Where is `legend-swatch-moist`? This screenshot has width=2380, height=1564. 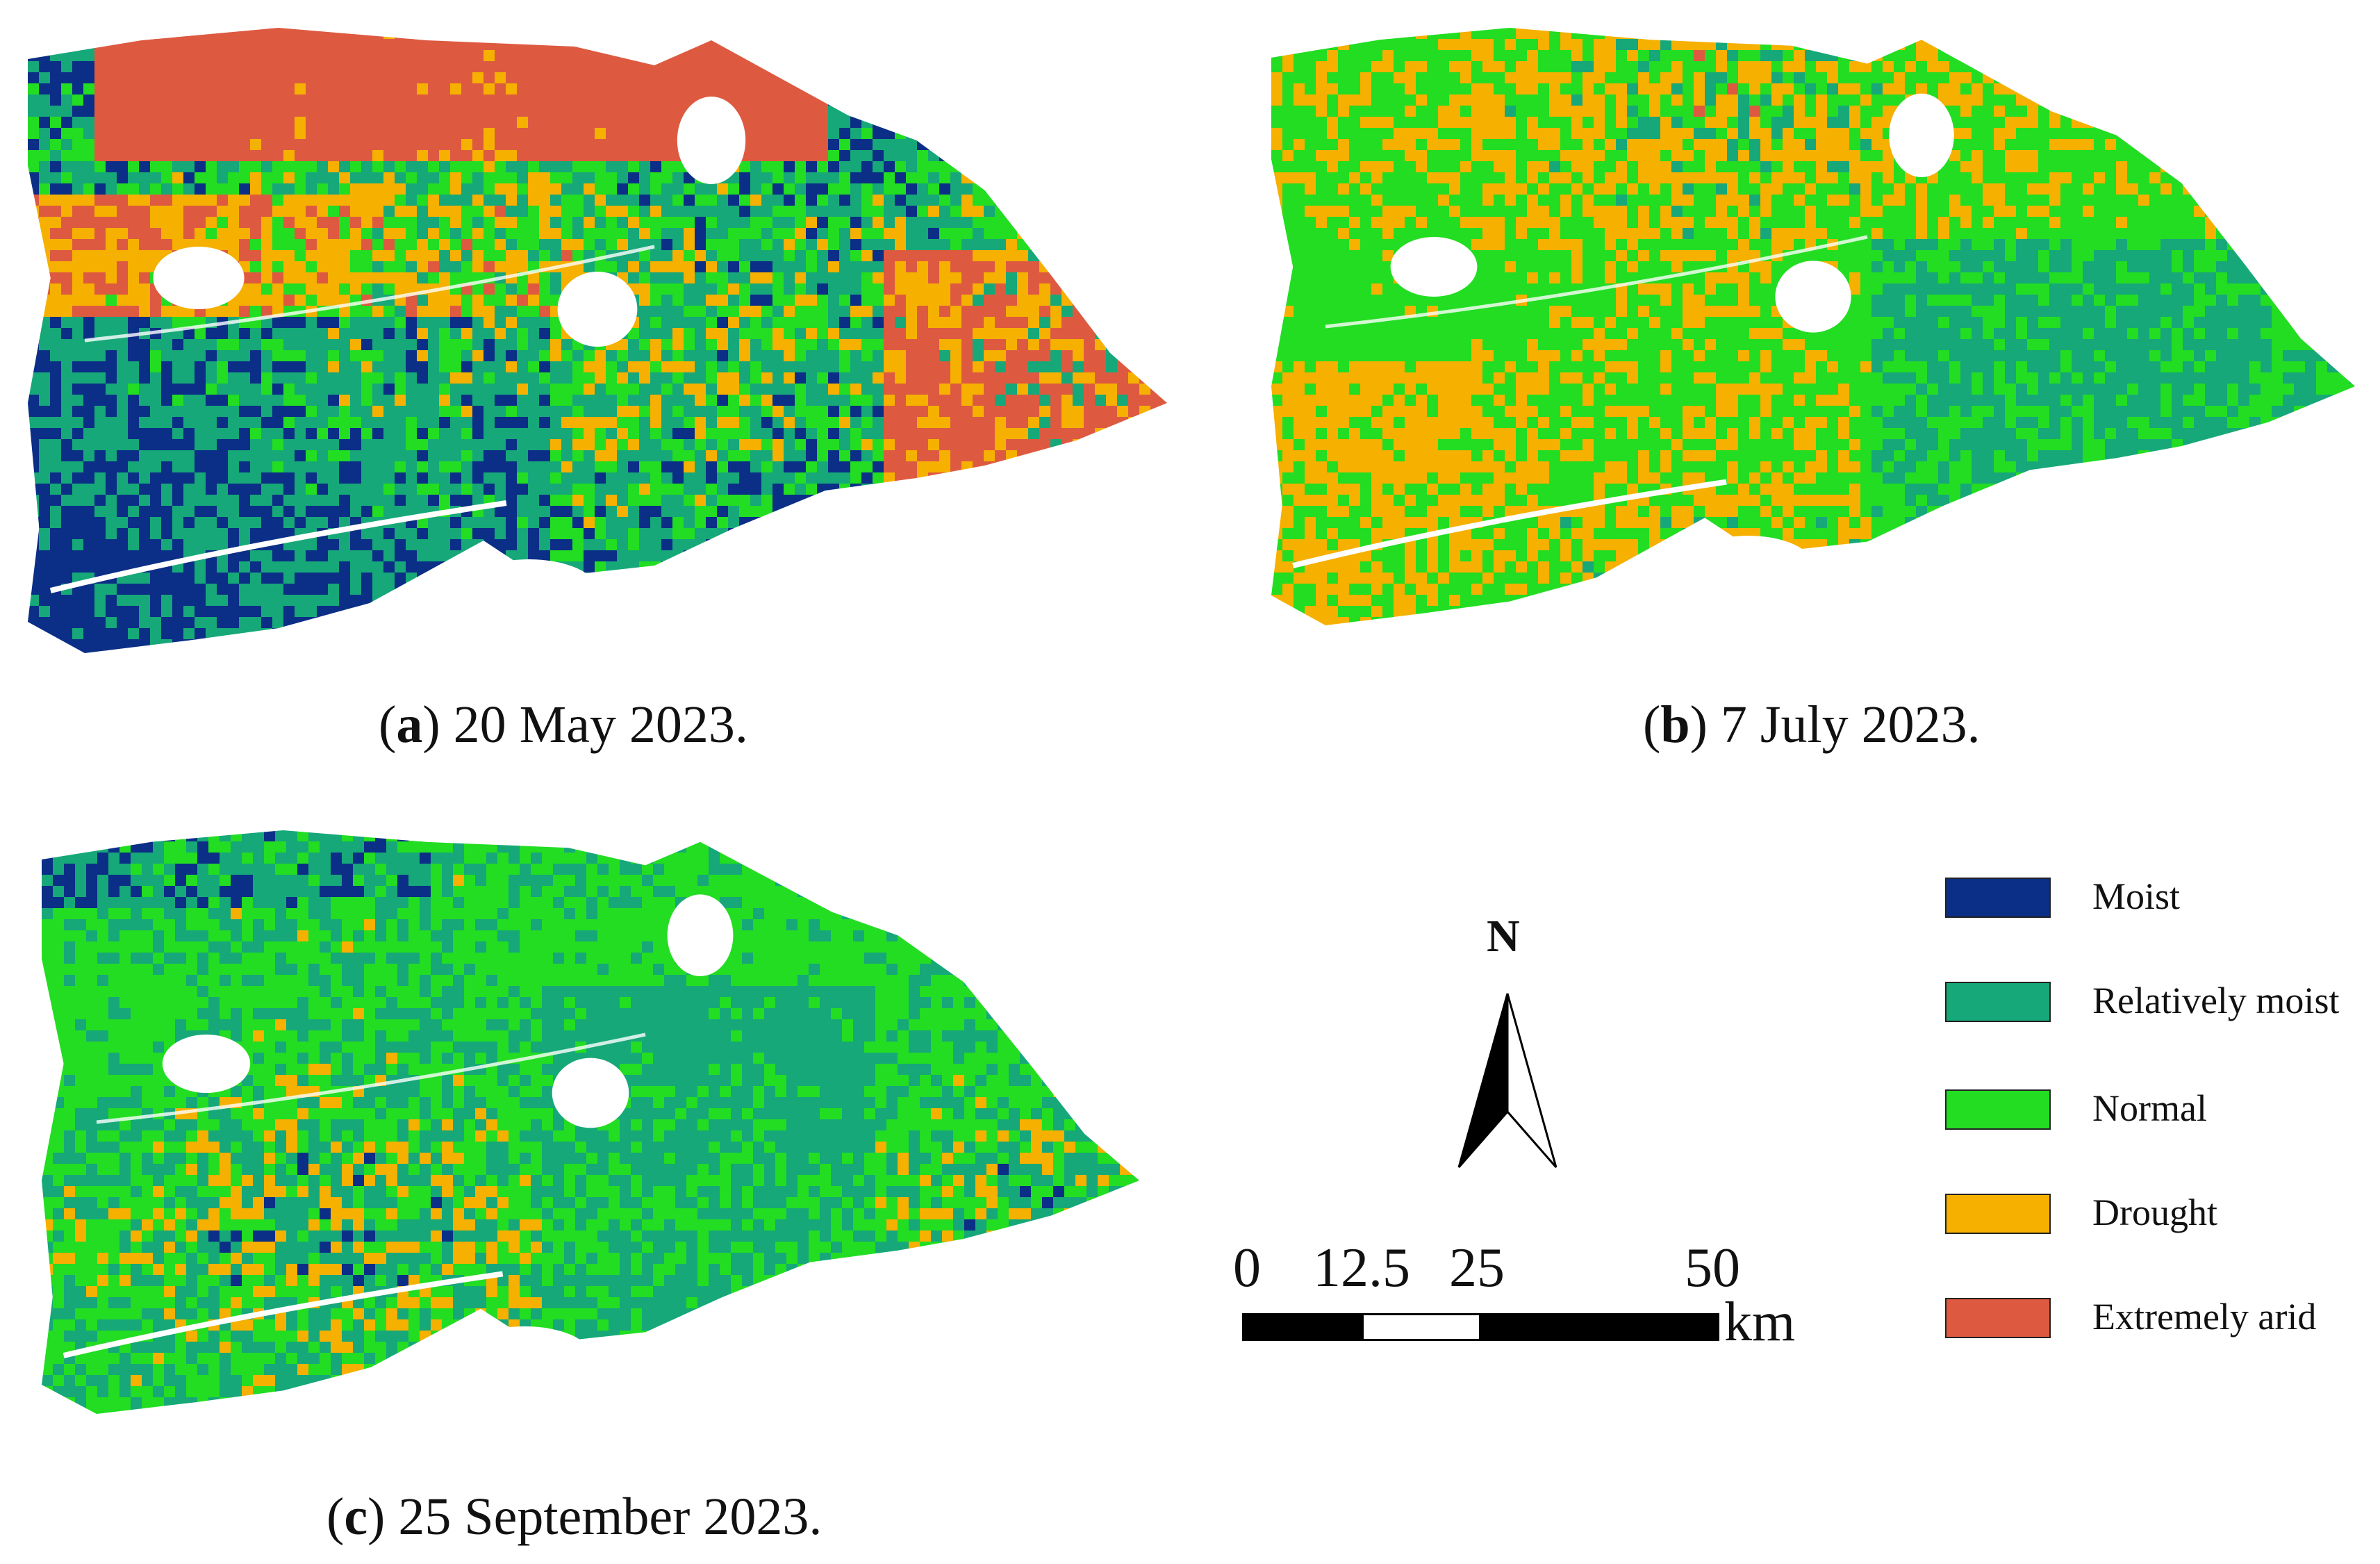
legend-swatch-moist is located at coordinates (1998, 898).